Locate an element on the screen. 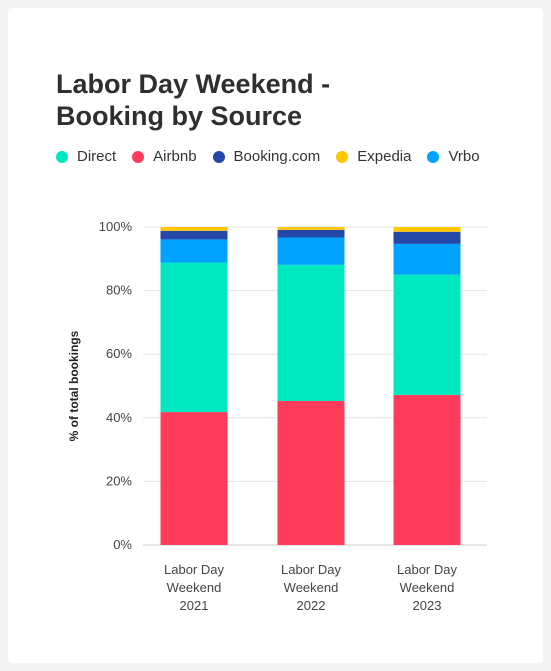 The width and height of the screenshot is (551, 671). legend-item-vrbo: Vrbo is located at coordinates (453, 156).